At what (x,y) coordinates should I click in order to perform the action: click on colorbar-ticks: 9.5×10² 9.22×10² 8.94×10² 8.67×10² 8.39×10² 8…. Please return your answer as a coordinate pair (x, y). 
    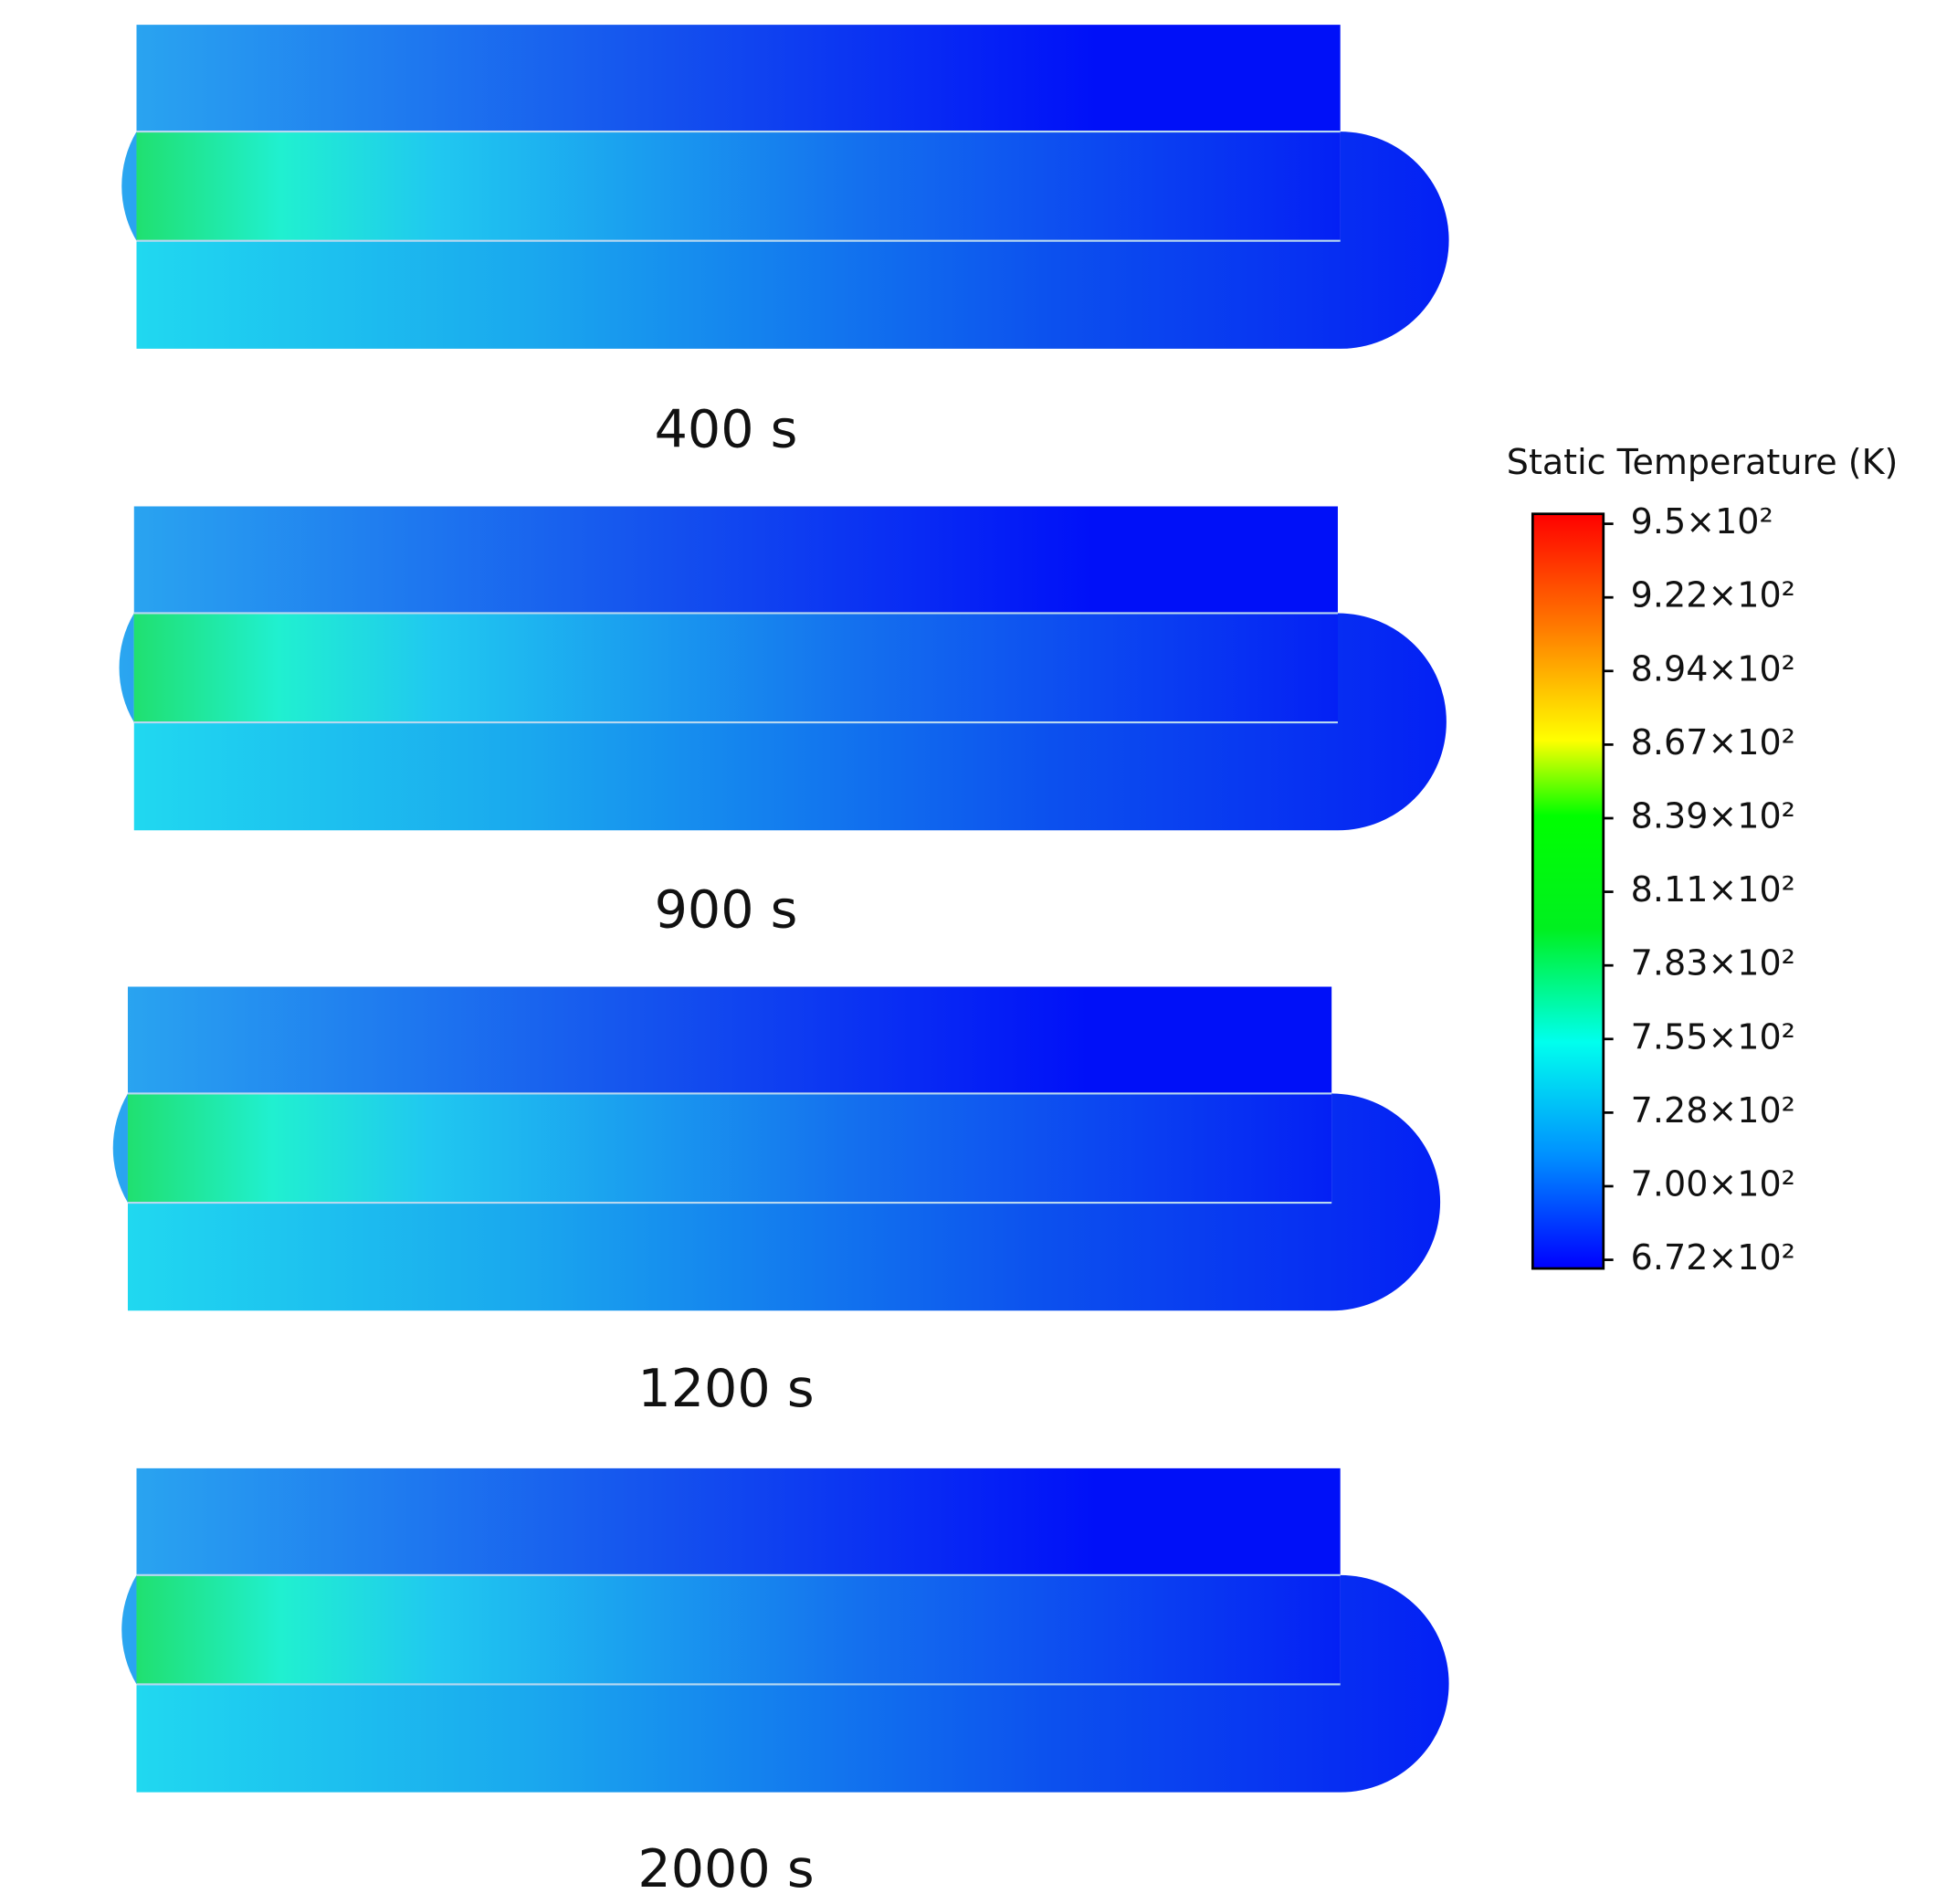
    Looking at the image, I should click on (1699, 890).